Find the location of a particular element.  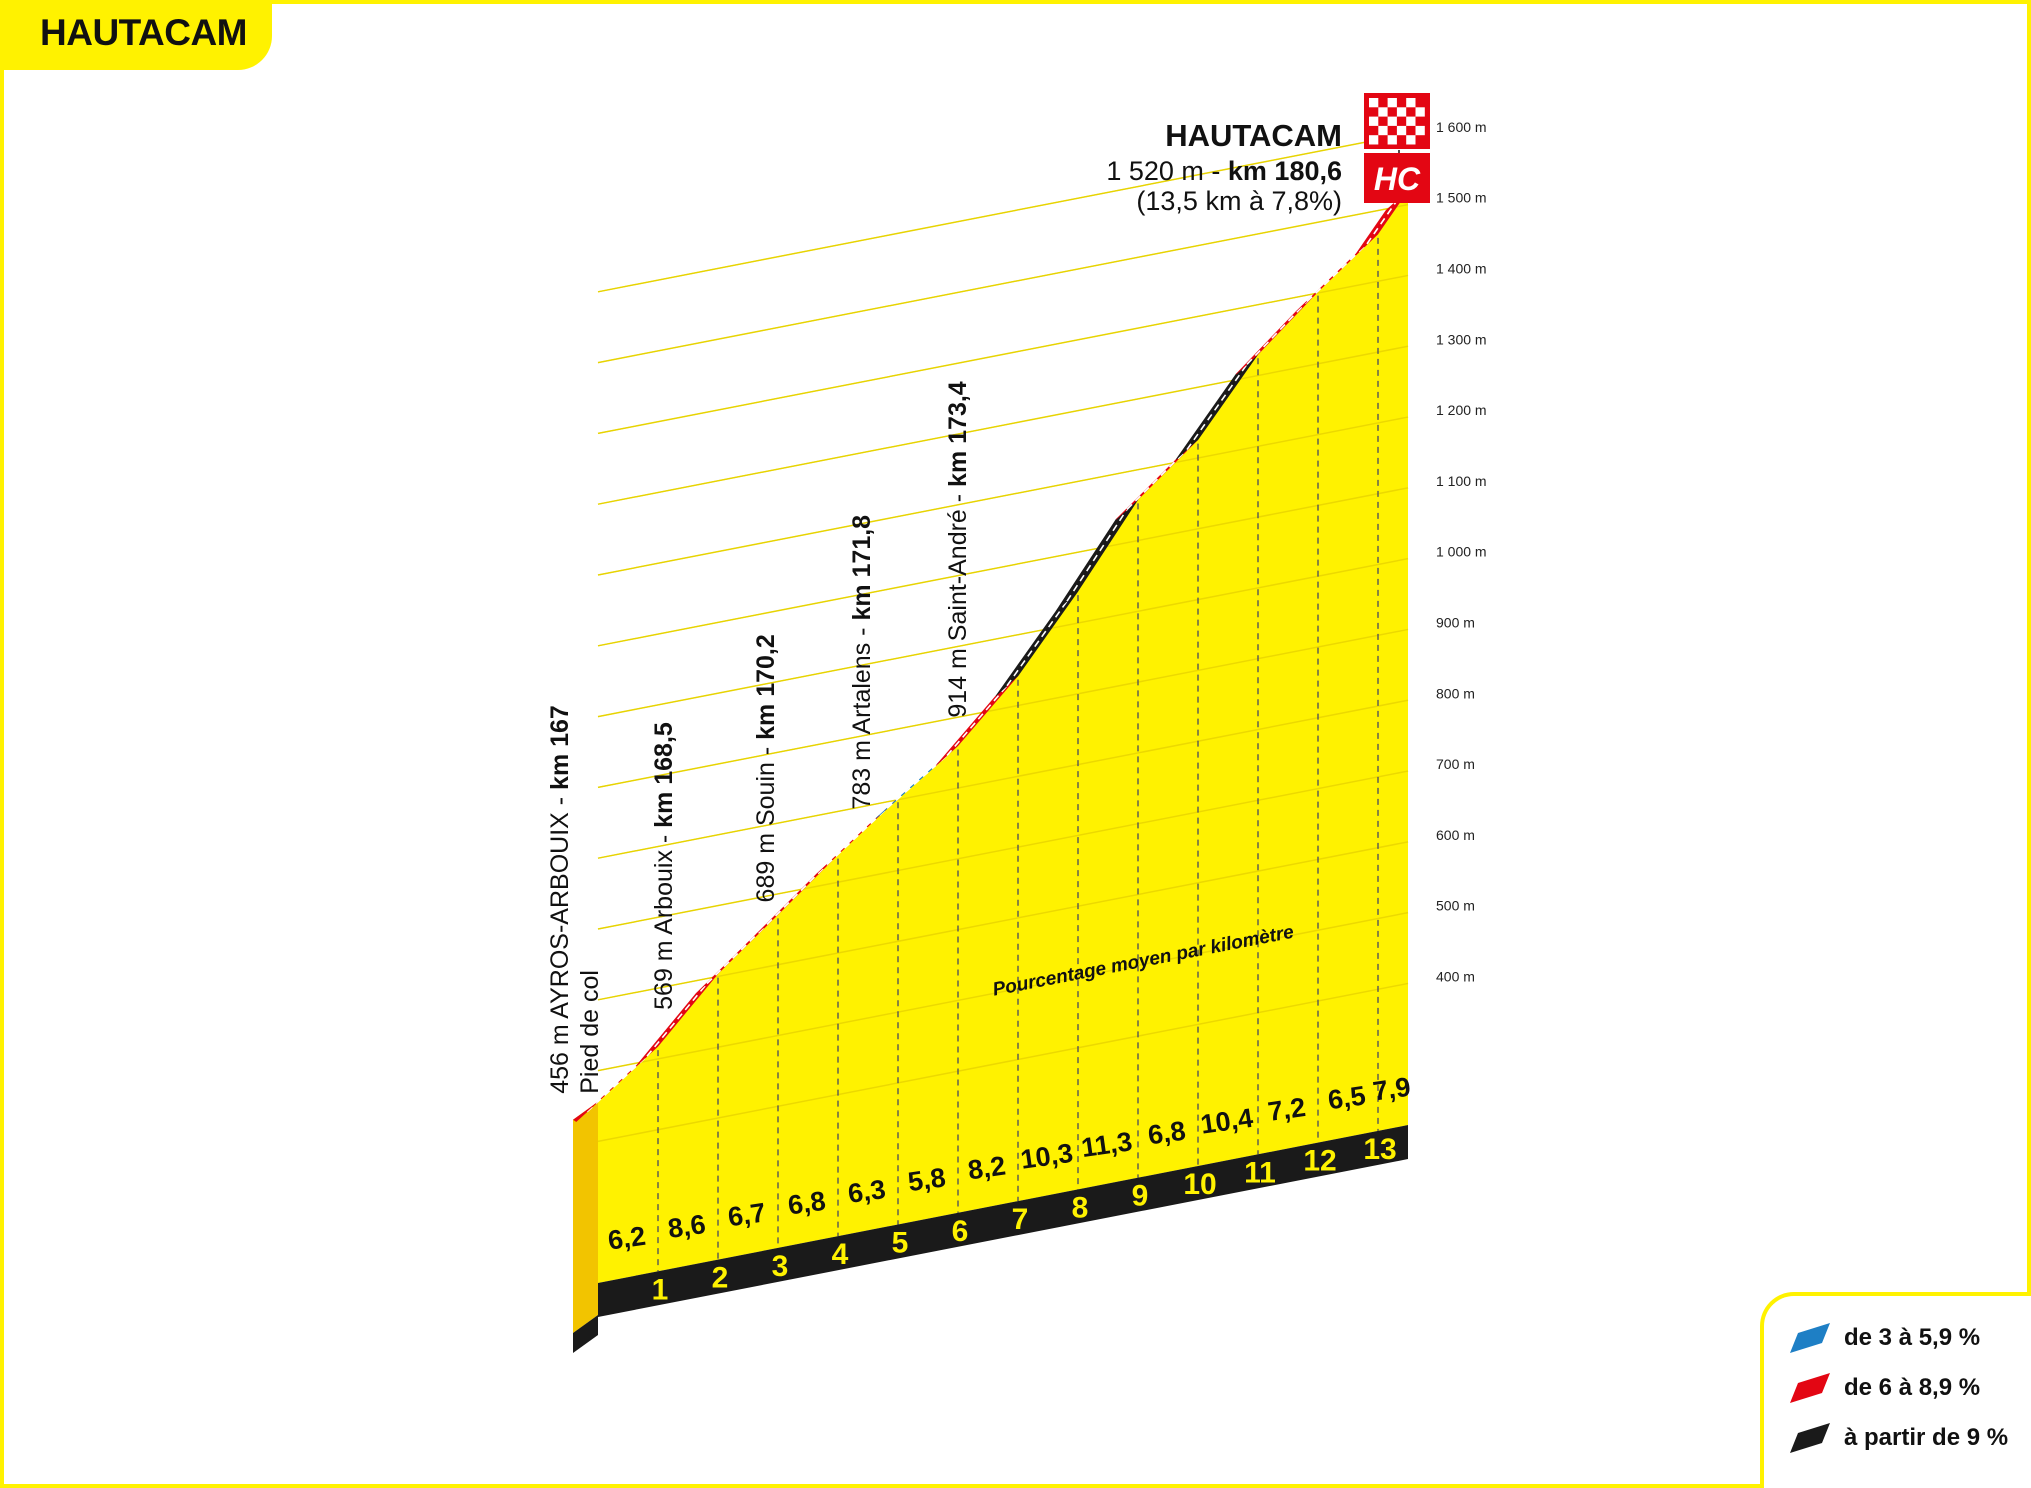

altitude-tick-label: 1 500 m is located at coordinates (1461, 198).